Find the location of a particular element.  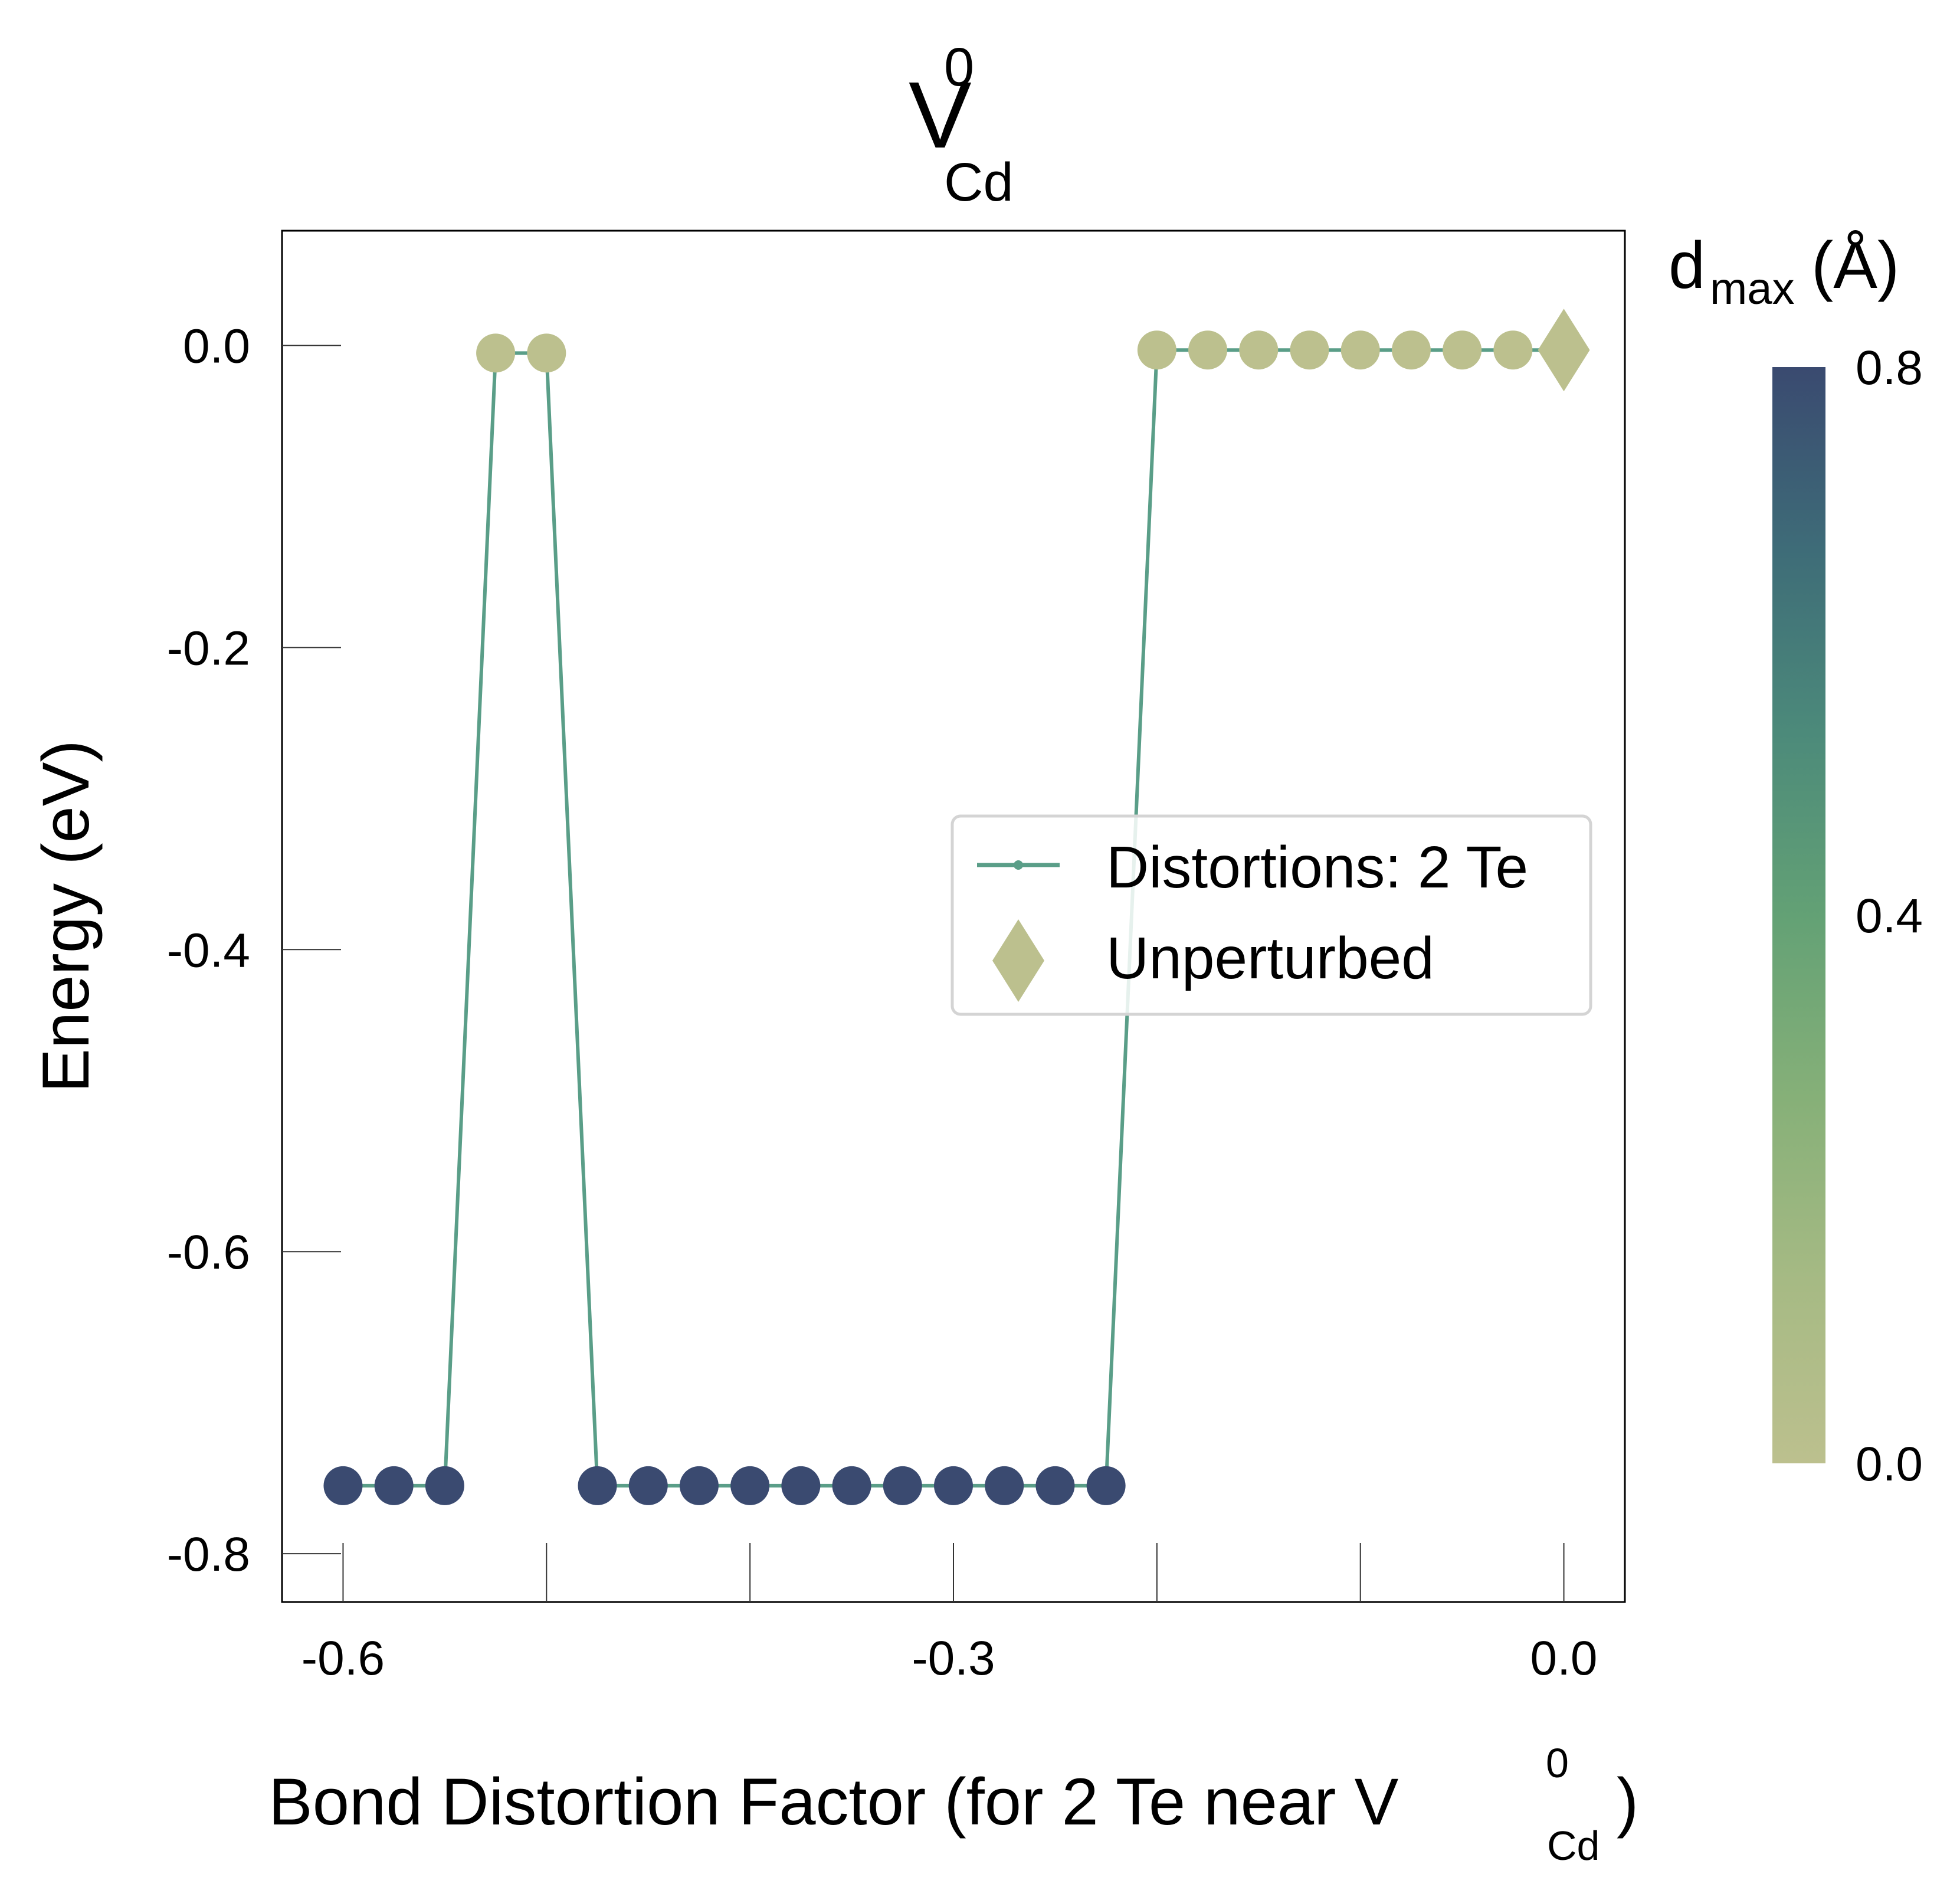

y-axis-label: Energy (eV) is located at coordinates (66, 916).